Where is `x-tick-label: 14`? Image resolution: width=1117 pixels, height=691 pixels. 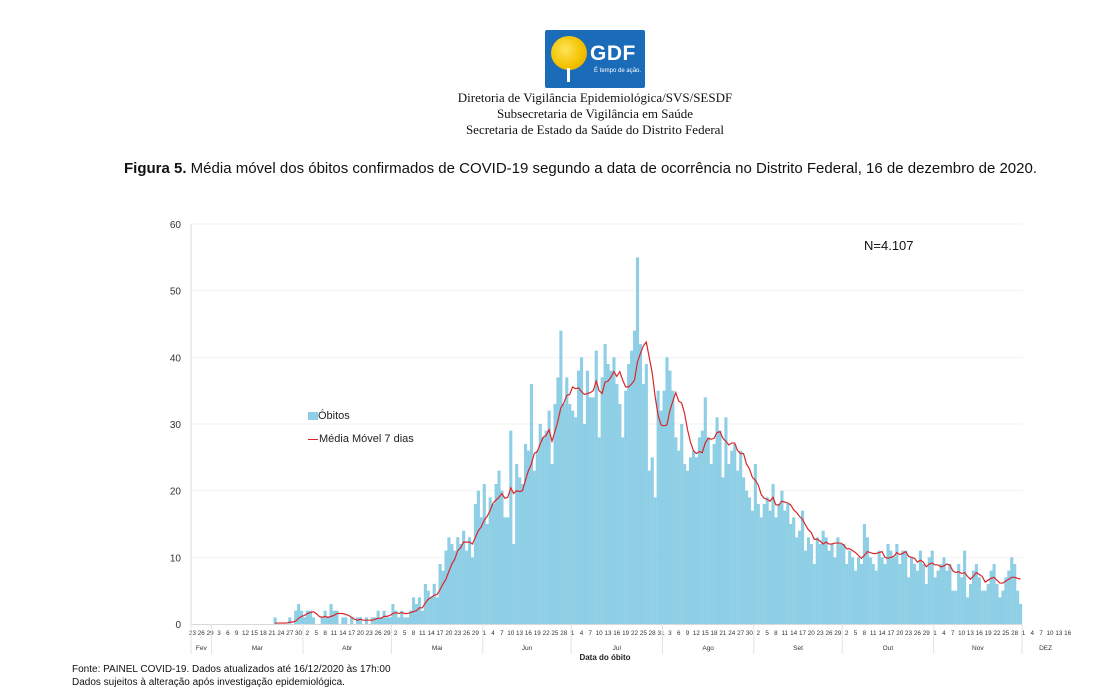 x-tick-label: 14 is located at coordinates (883, 633).